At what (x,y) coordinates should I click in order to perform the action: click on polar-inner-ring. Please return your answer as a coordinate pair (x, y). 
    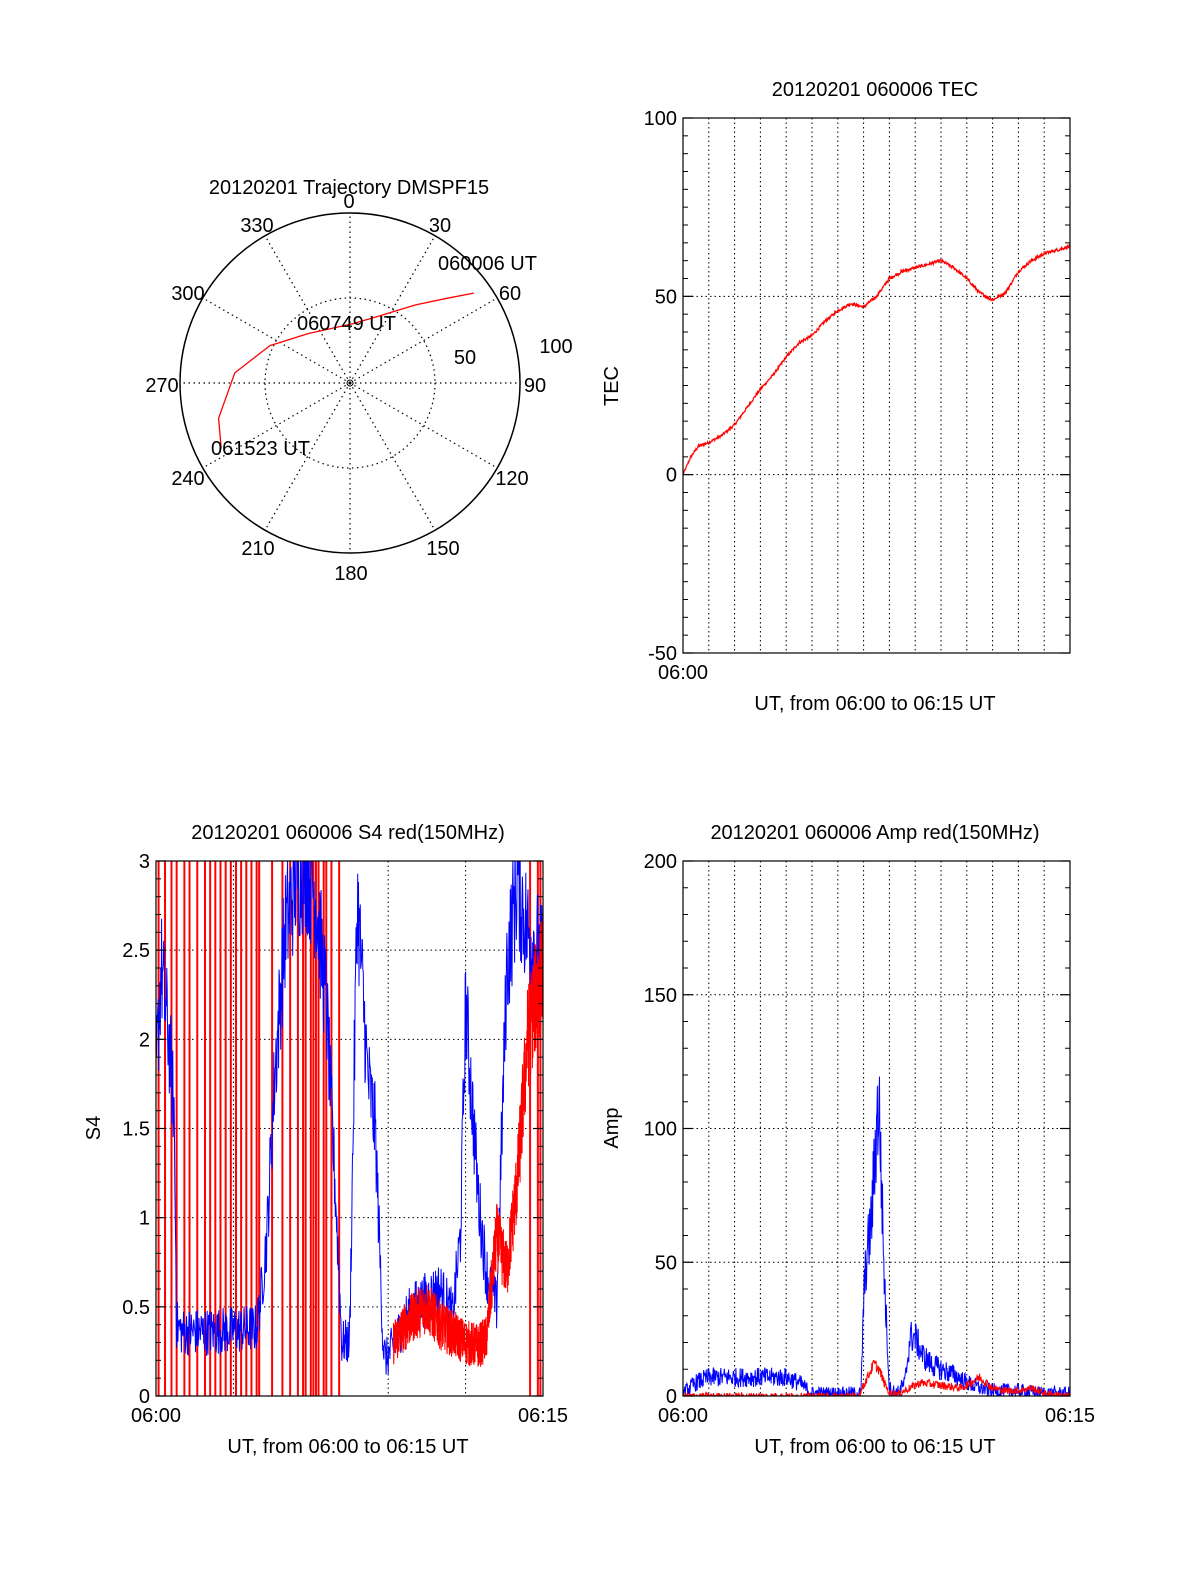
    Looking at the image, I should click on (350, 383).